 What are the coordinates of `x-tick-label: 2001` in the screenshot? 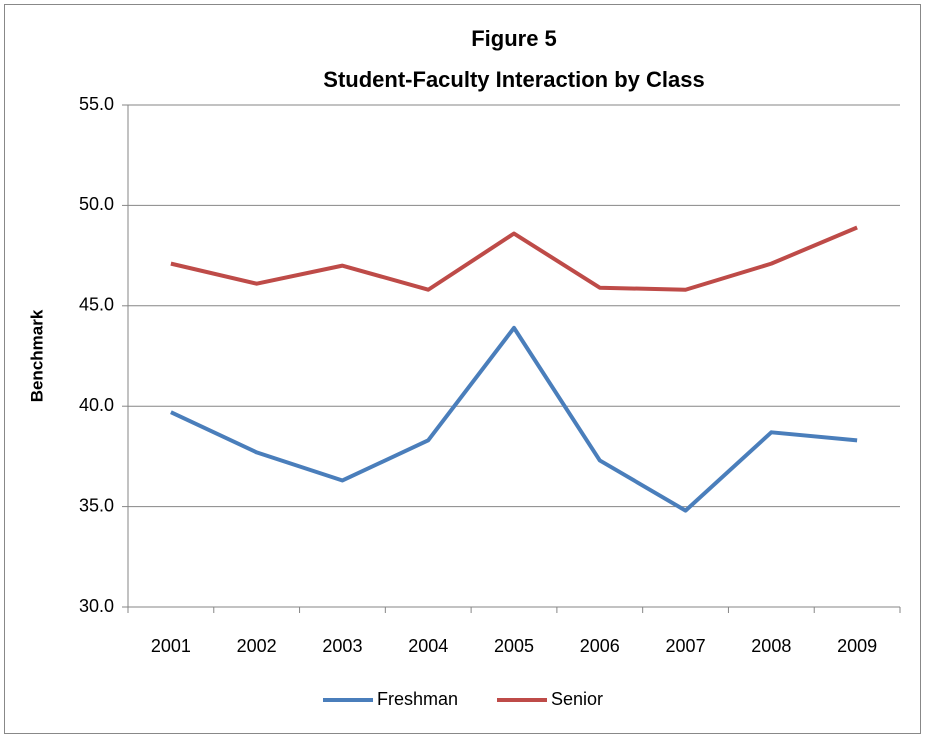 It's located at (171, 646).